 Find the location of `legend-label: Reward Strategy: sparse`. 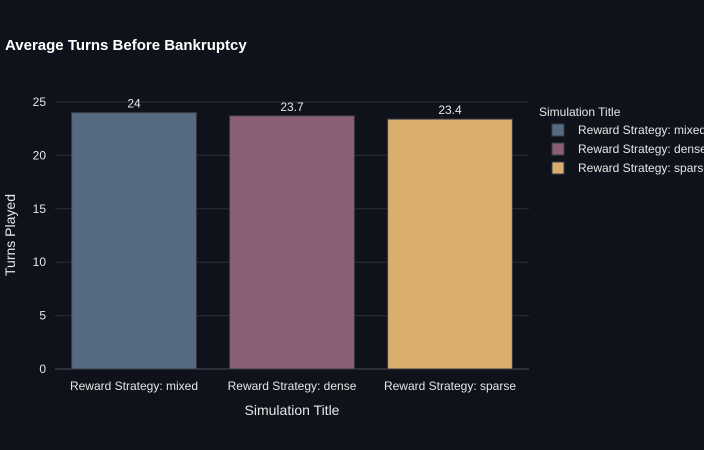

legend-label: Reward Strategy: sparse is located at coordinates (641, 168).